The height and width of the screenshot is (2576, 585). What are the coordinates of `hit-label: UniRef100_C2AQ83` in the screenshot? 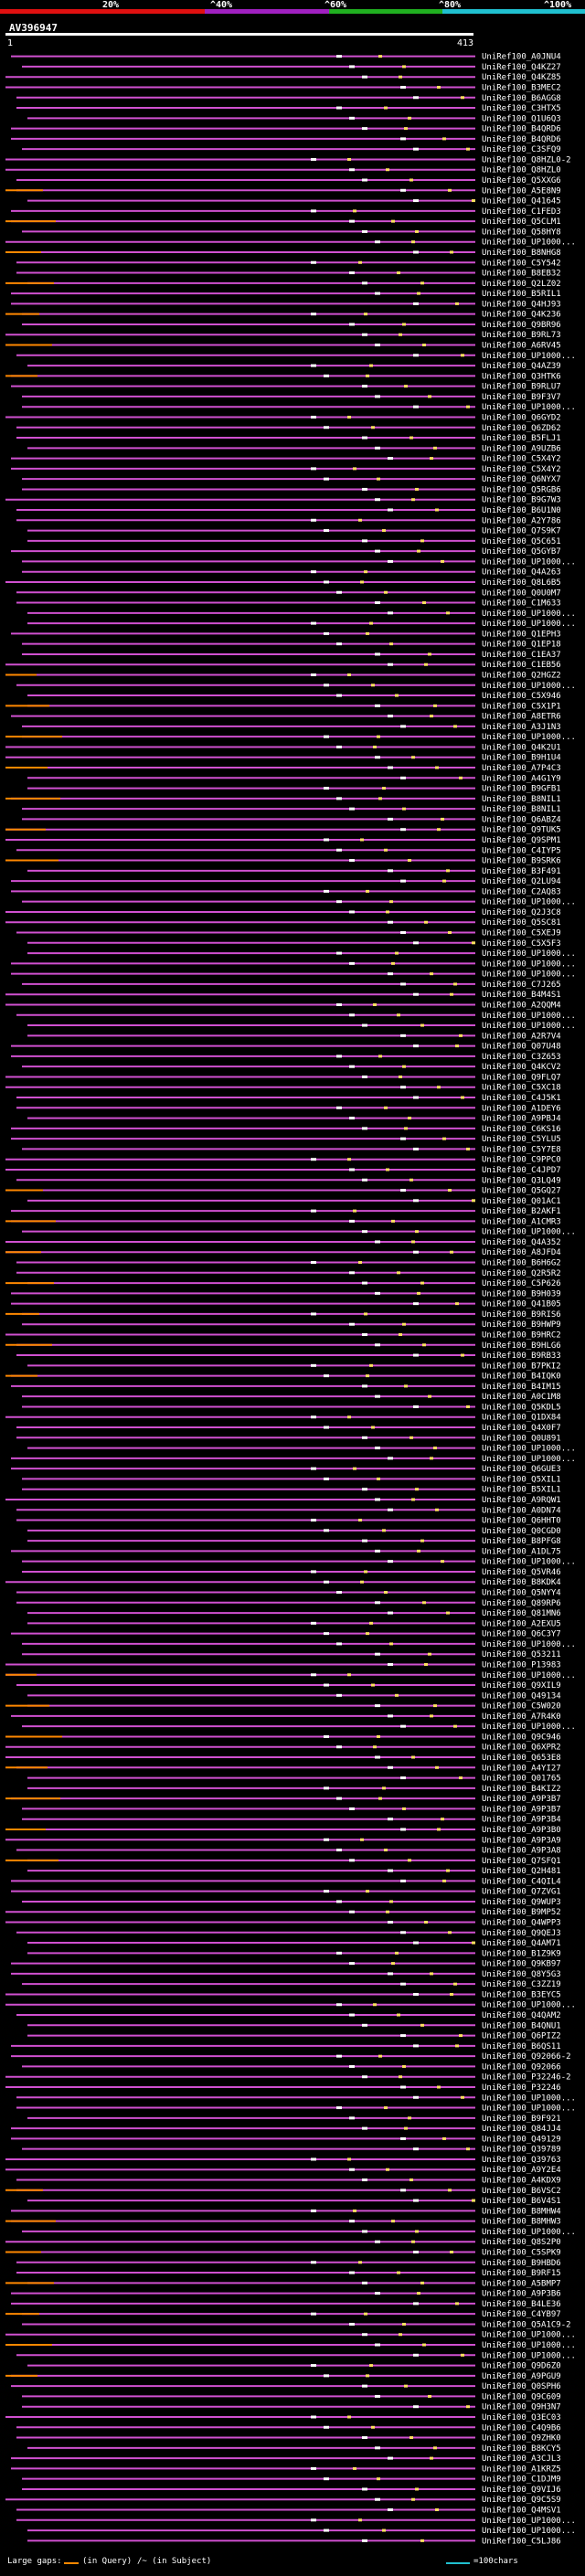 It's located at (521, 891).